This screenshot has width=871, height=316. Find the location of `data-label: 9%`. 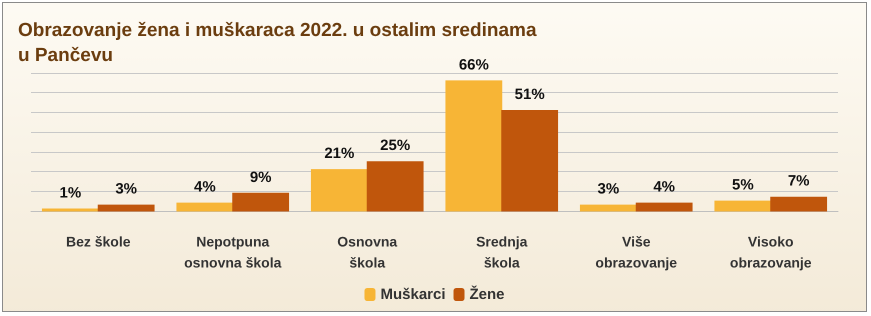

data-label: 9% is located at coordinates (261, 177).